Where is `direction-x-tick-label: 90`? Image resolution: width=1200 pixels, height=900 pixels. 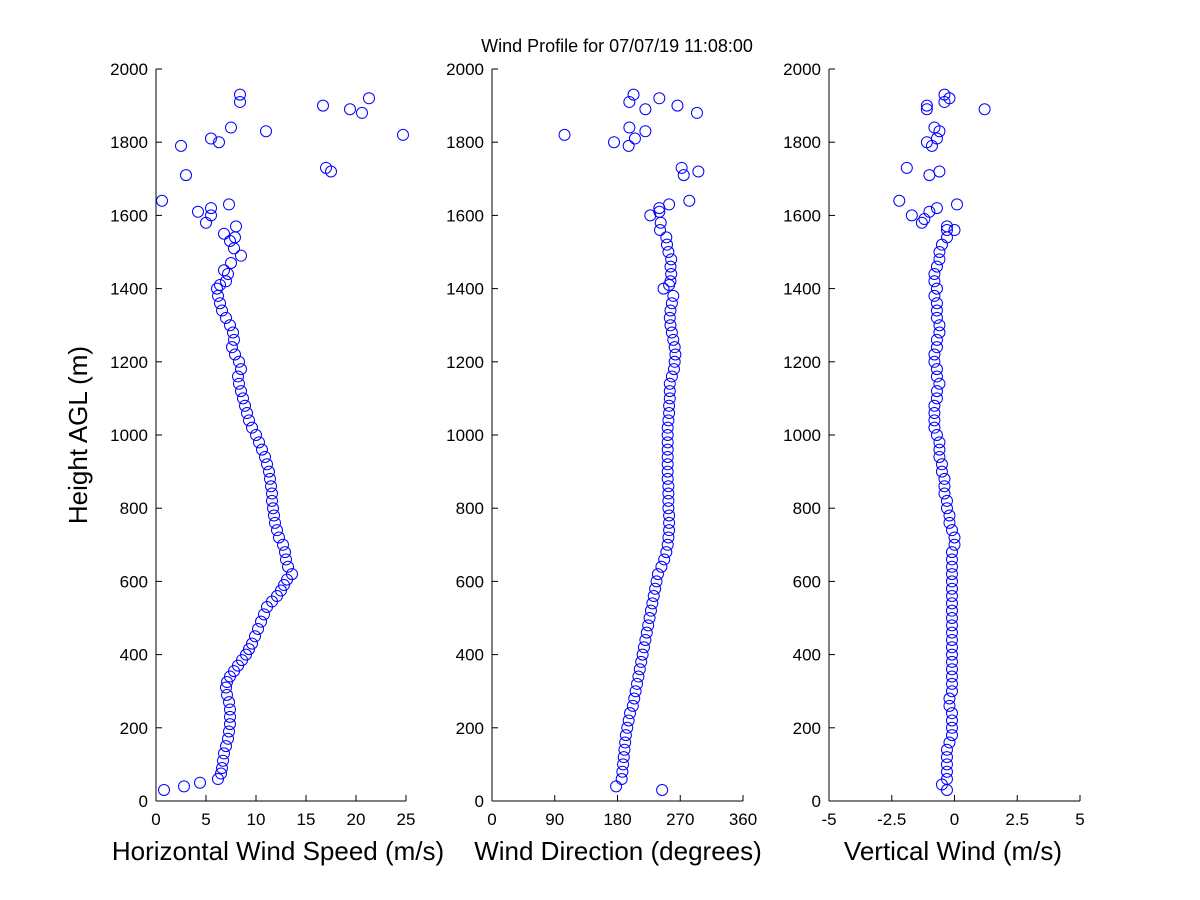
direction-x-tick-label: 90 is located at coordinates (554, 819).